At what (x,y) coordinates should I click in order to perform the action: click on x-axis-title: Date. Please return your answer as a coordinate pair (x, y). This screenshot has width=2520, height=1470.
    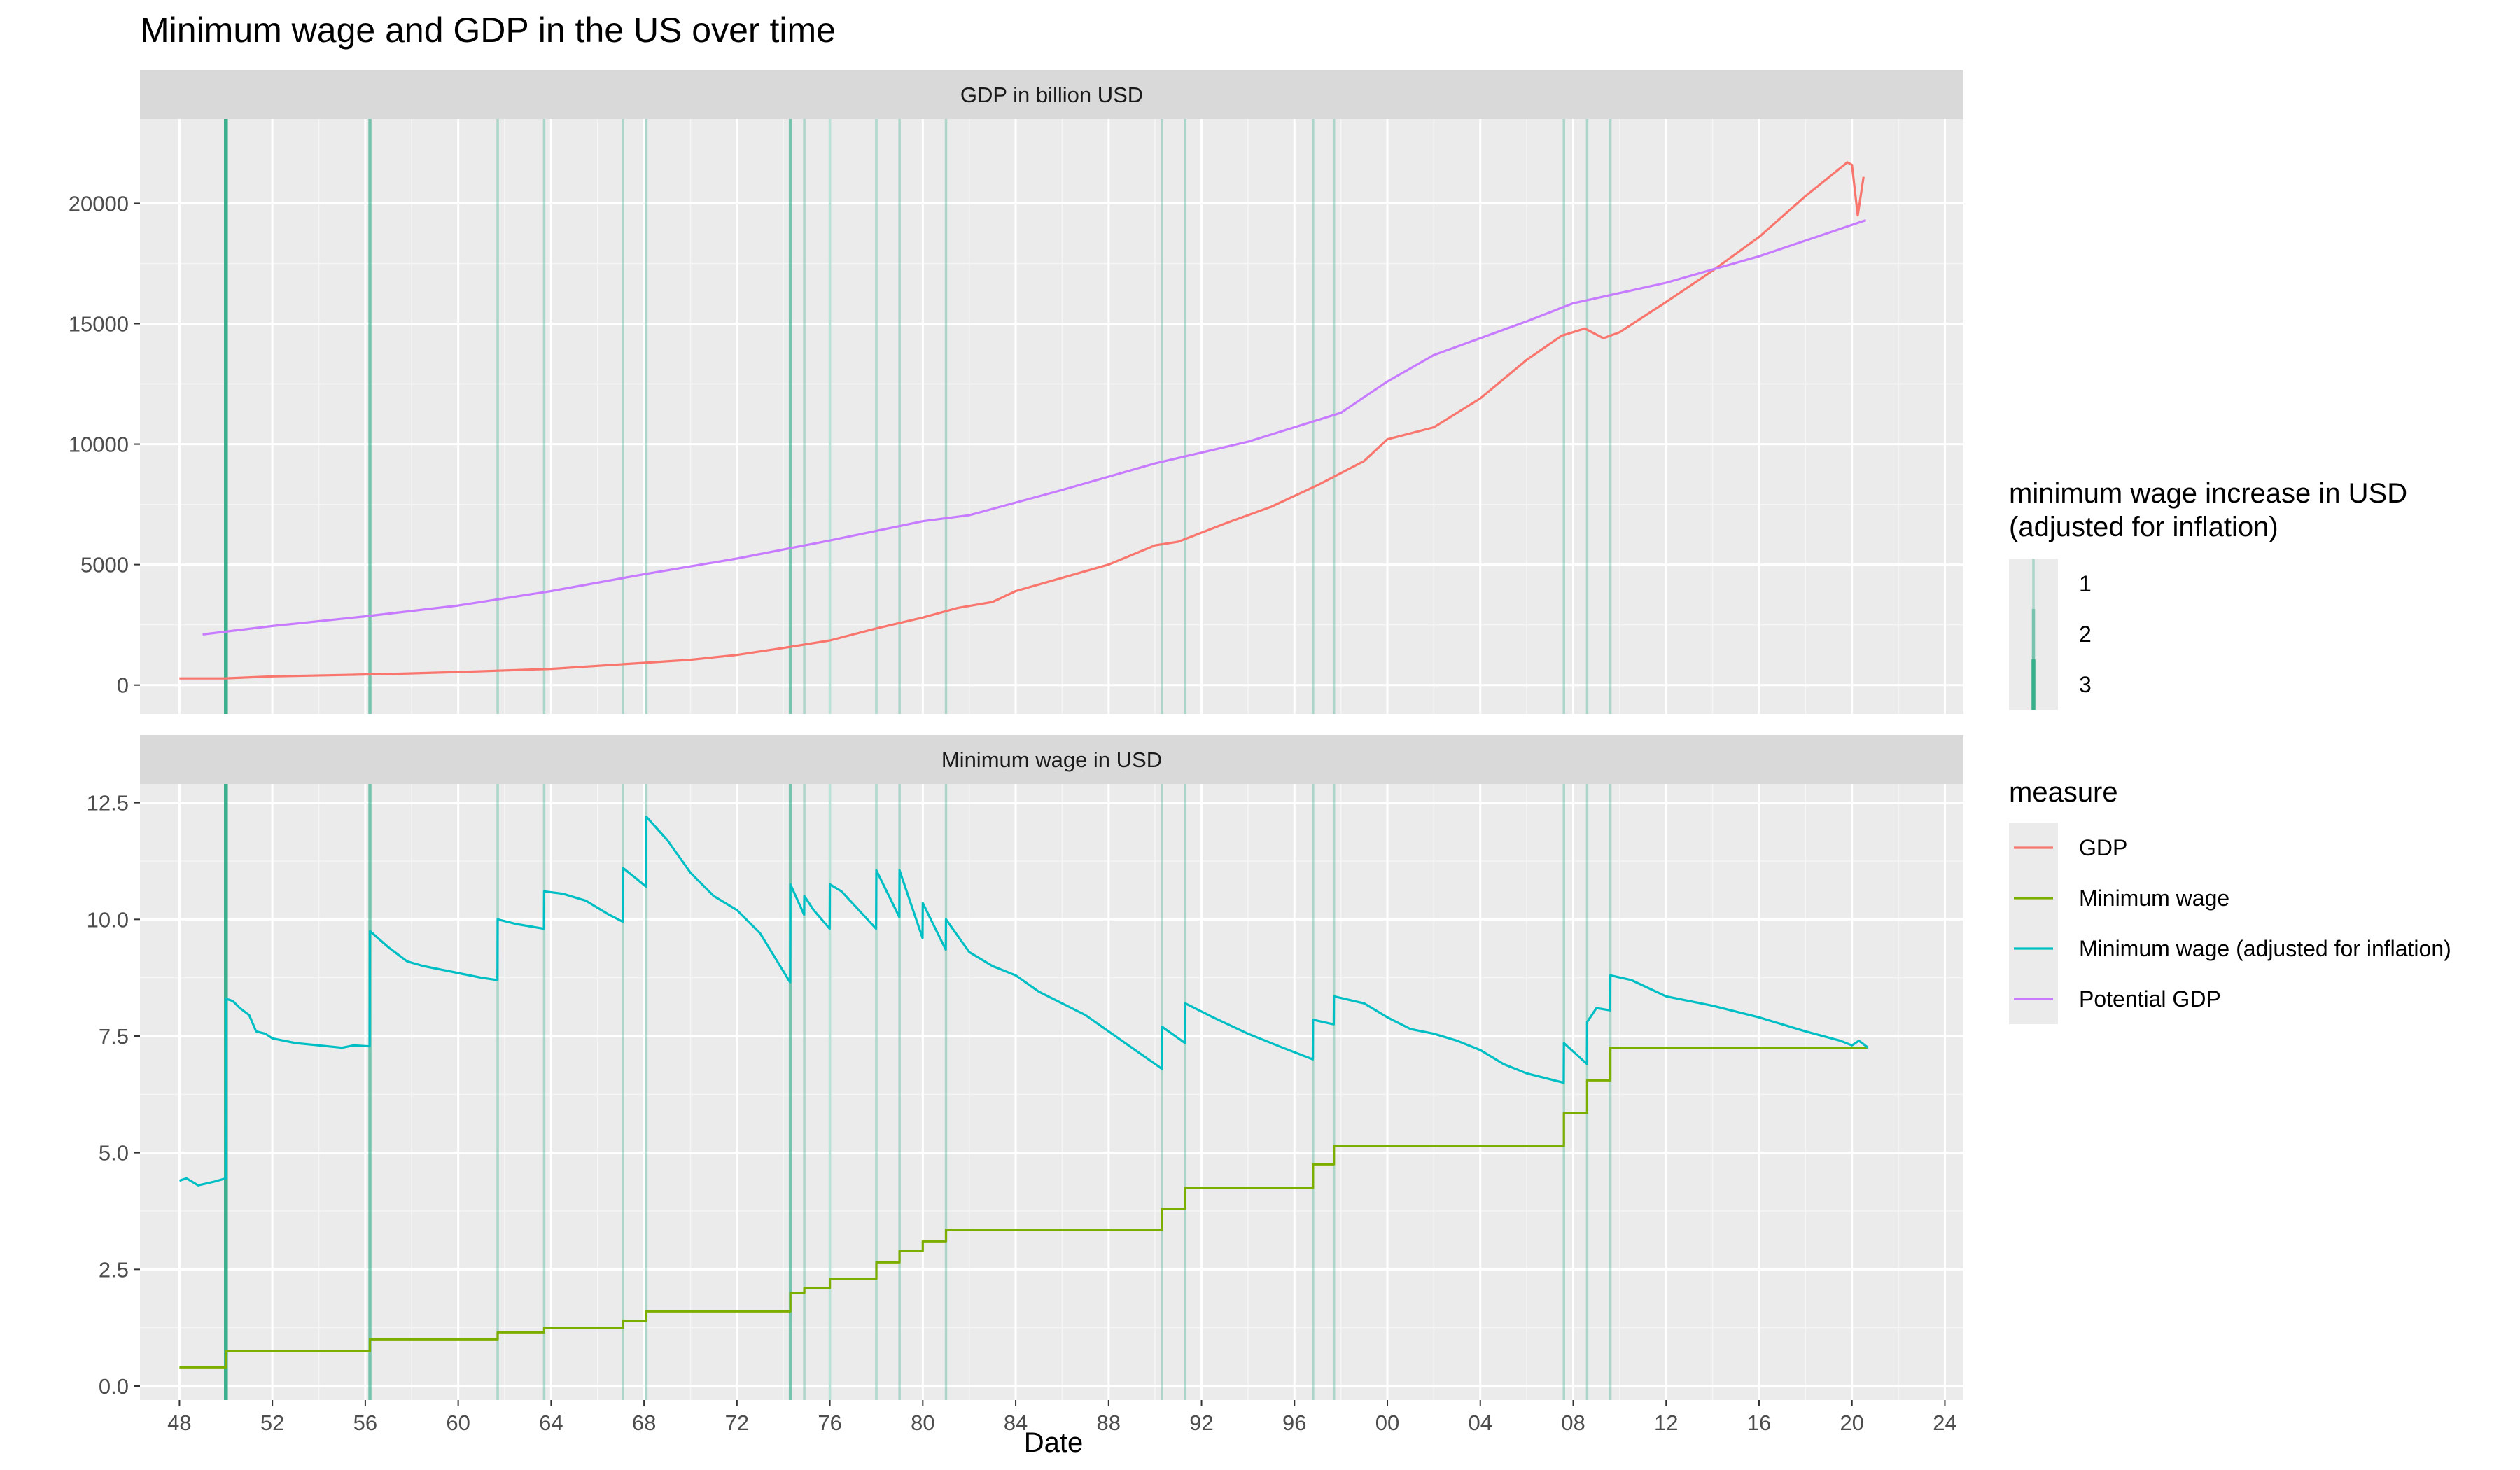
    Looking at the image, I should click on (1054, 1442).